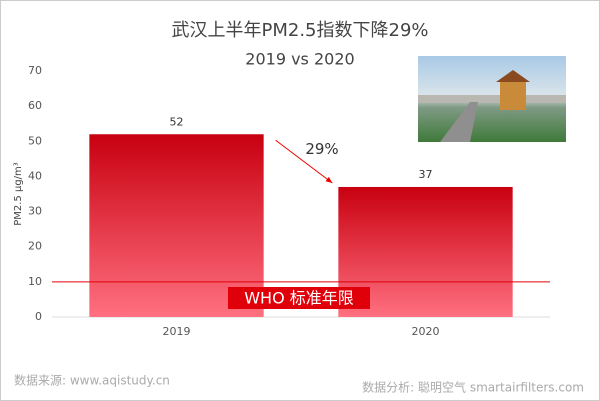 This screenshot has height=401, width=600. I want to click on y-tick-label: 60, so click(35, 105).